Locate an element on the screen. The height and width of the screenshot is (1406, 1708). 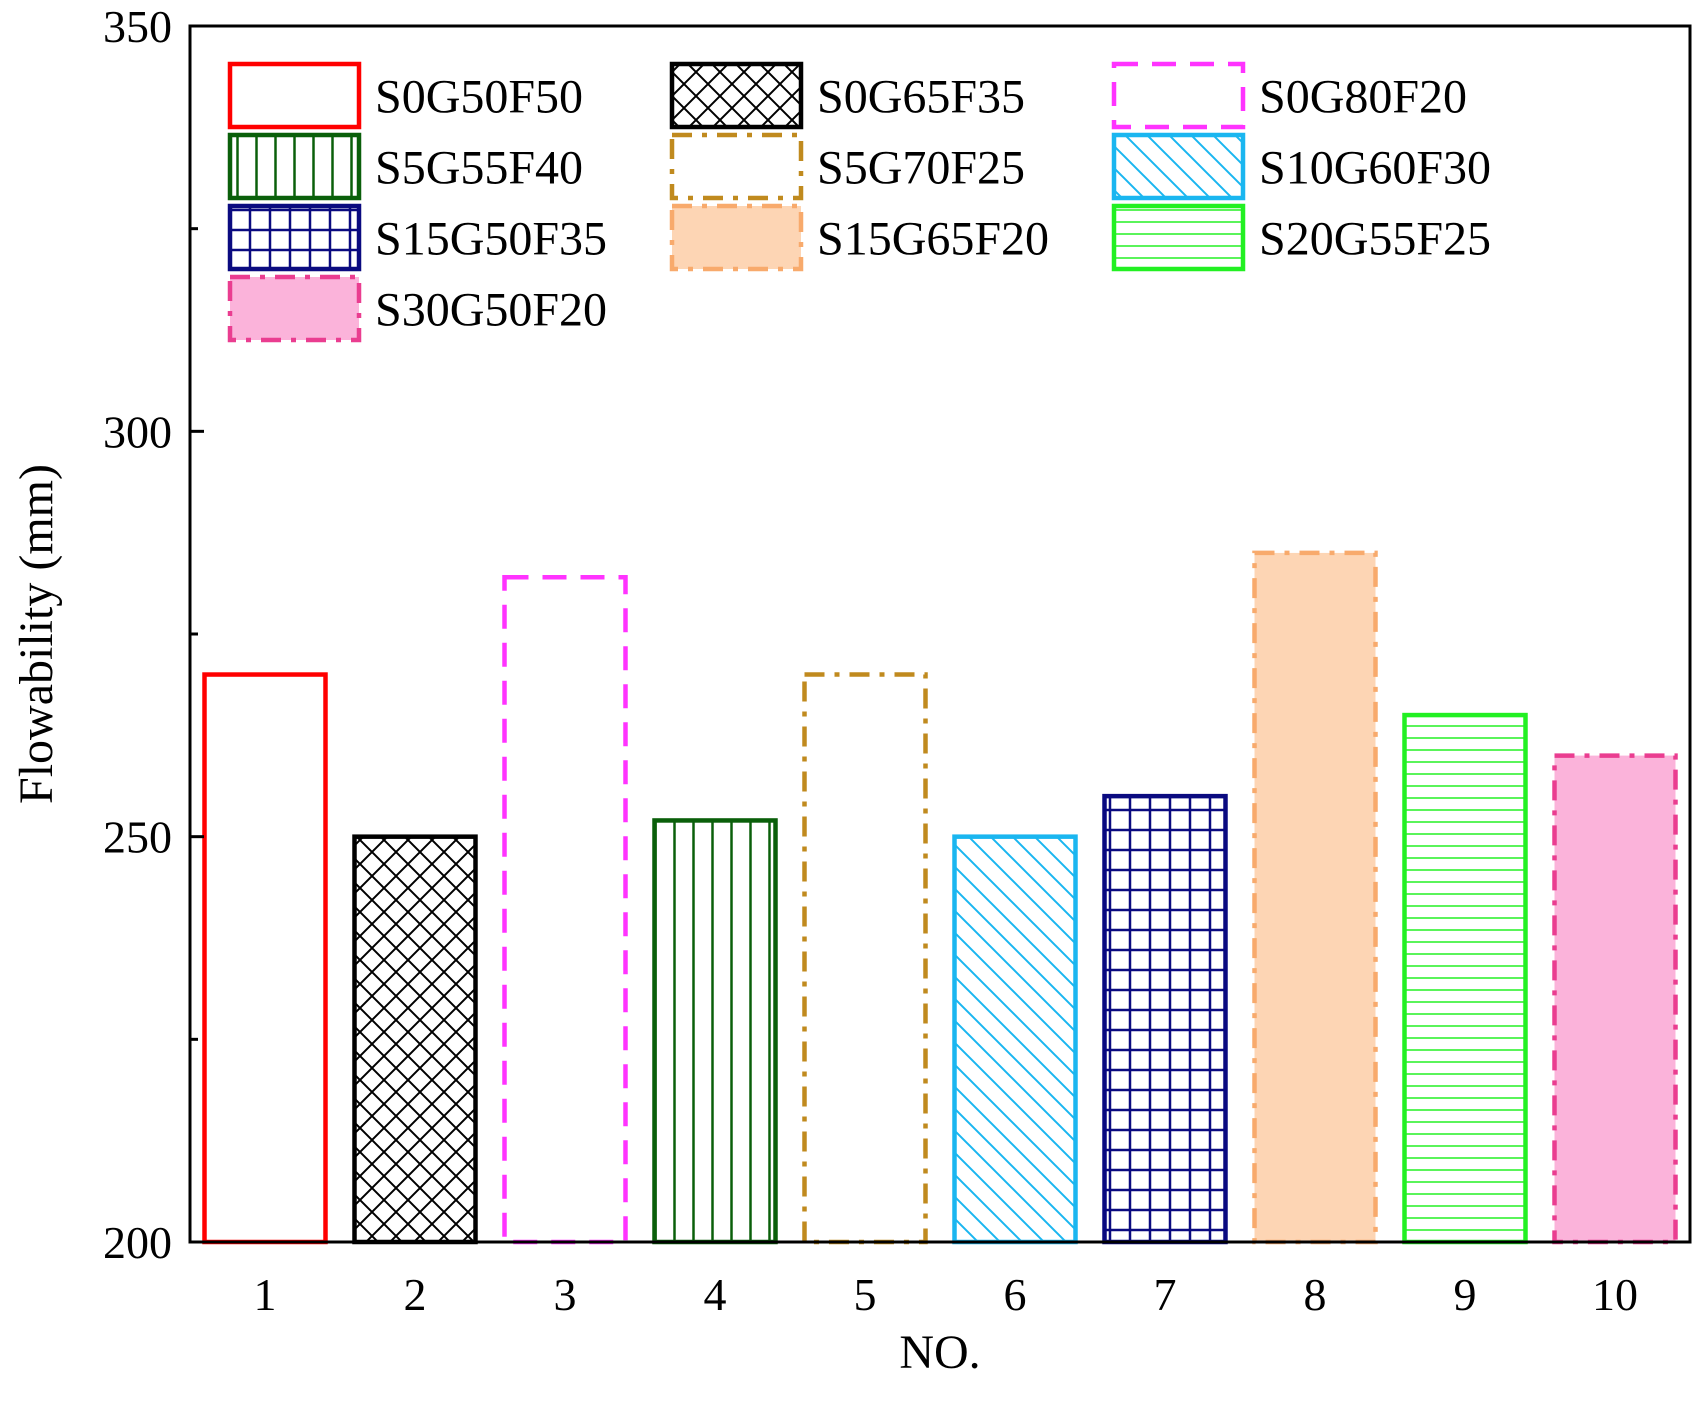
y-axis-title: Flowability (mm) is located at coordinates (36, 634).